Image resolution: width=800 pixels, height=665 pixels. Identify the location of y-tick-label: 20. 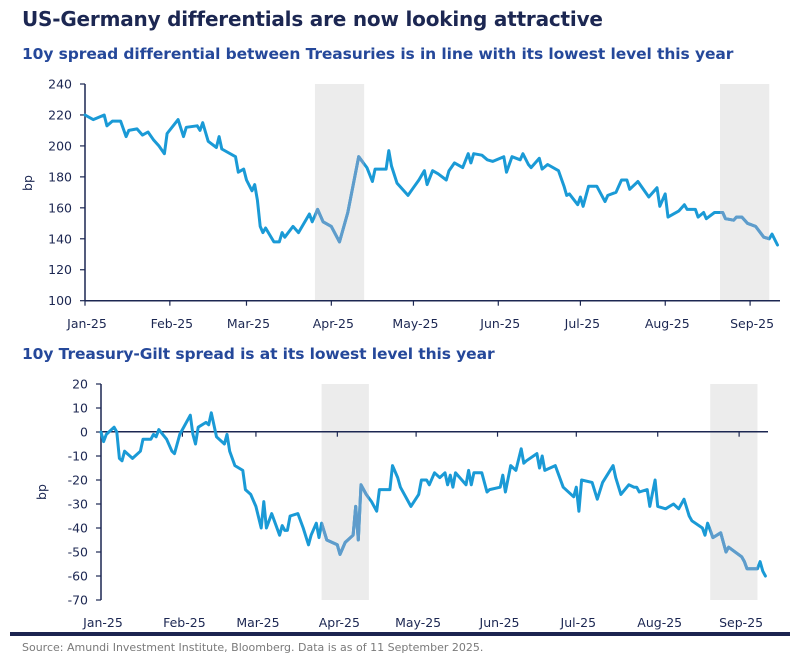
(80, 384).